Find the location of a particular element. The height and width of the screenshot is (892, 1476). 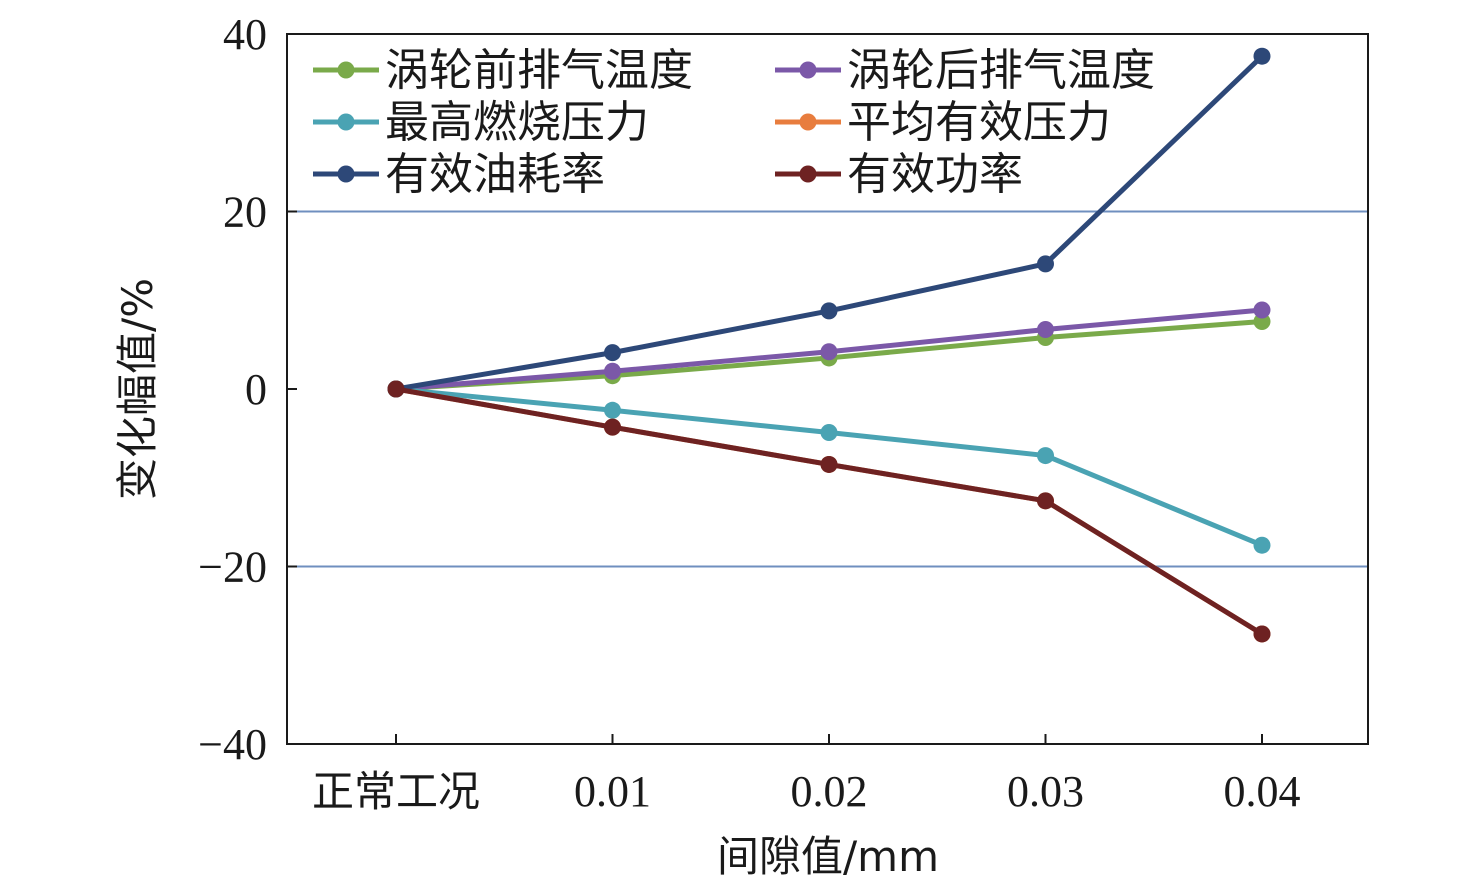

legend-item: 有效功率 is located at coordinates (899, 174).